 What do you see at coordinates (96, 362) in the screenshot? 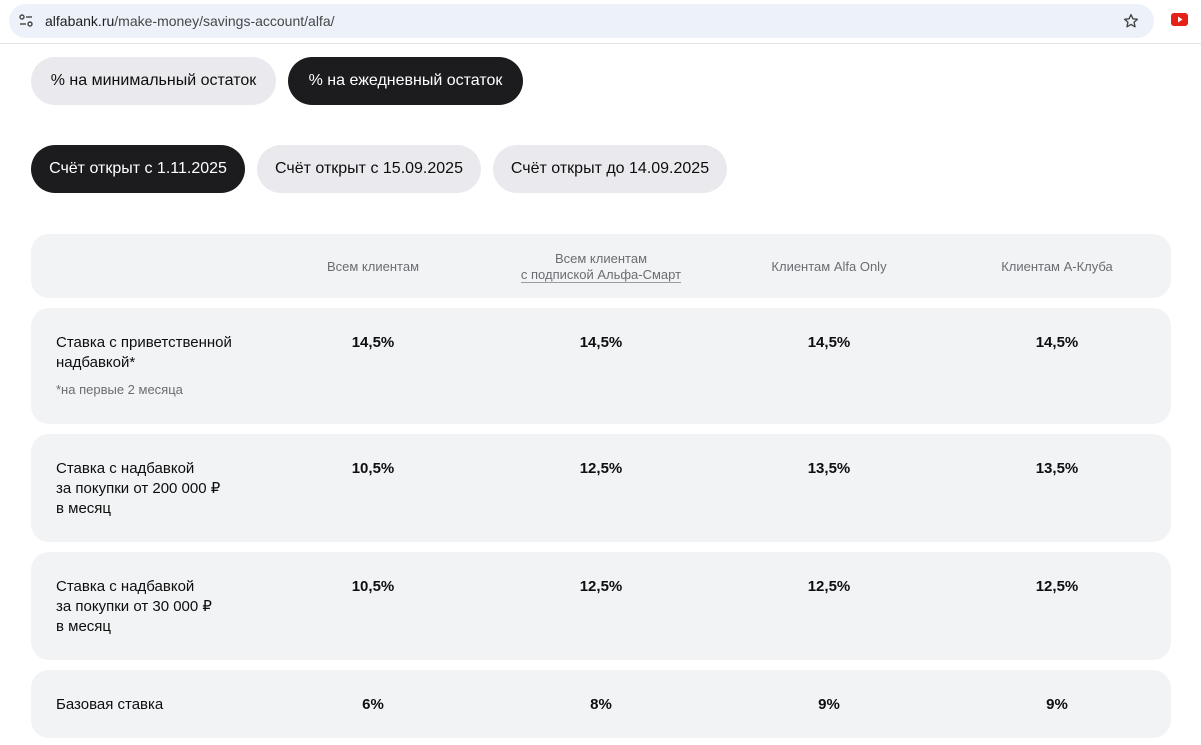
I see `row-label-line: надбавкой*` at bounding box center [96, 362].